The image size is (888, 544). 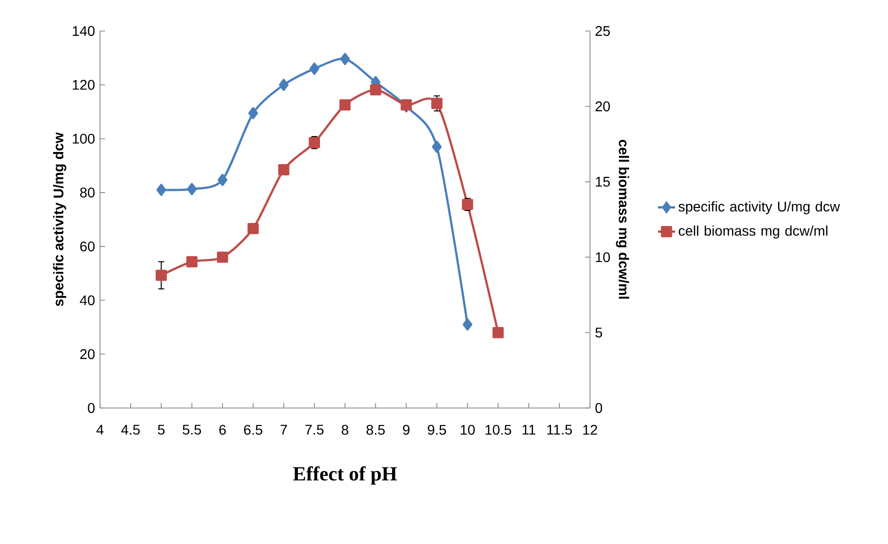 I want to click on y-tick-label: 80, so click(x=87, y=193).